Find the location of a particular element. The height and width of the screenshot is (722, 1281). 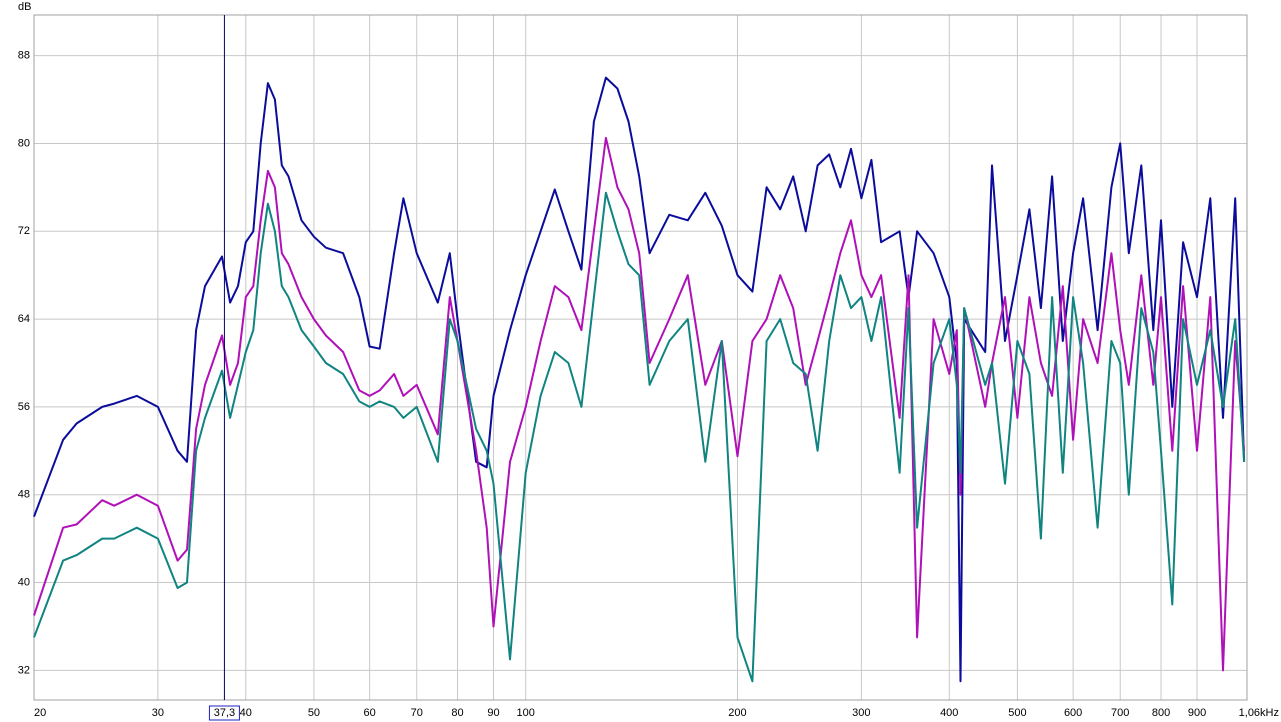

x-tick-label: 60 is located at coordinates (370, 713).